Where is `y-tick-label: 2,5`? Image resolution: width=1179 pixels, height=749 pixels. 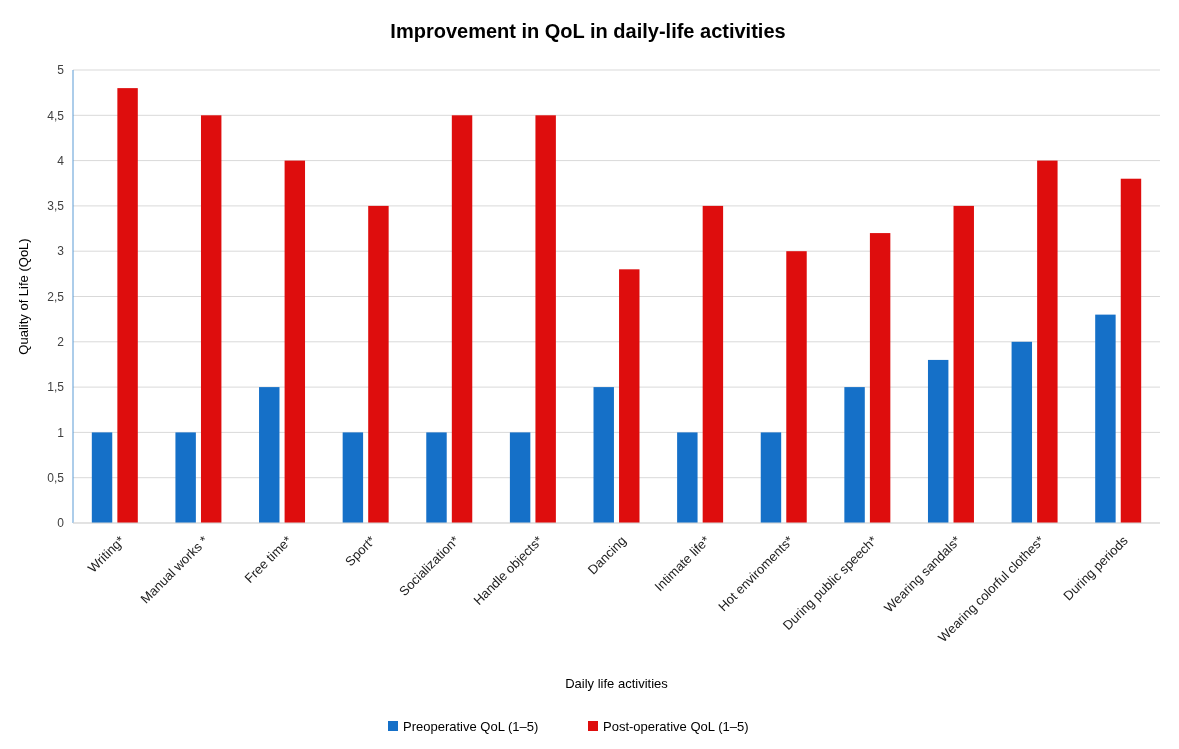 y-tick-label: 2,5 is located at coordinates (56, 296).